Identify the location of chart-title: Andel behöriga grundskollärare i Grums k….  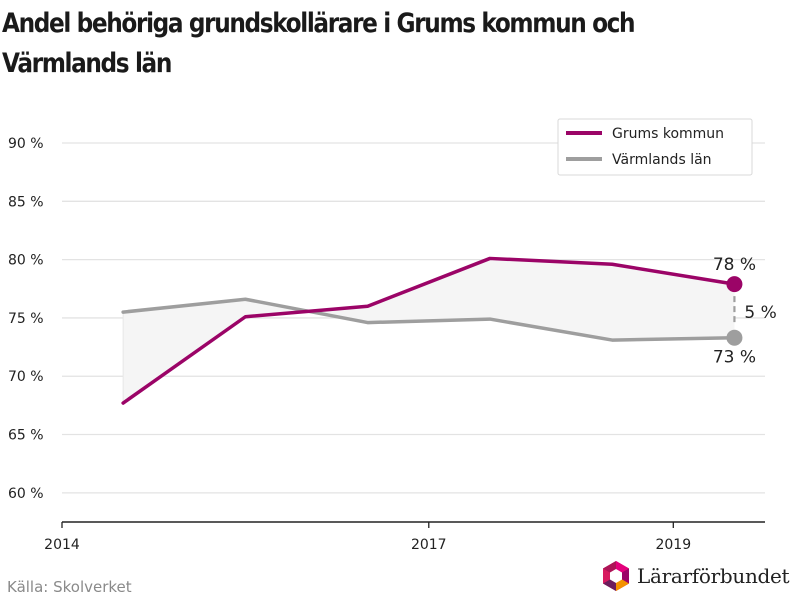
(341, 44).